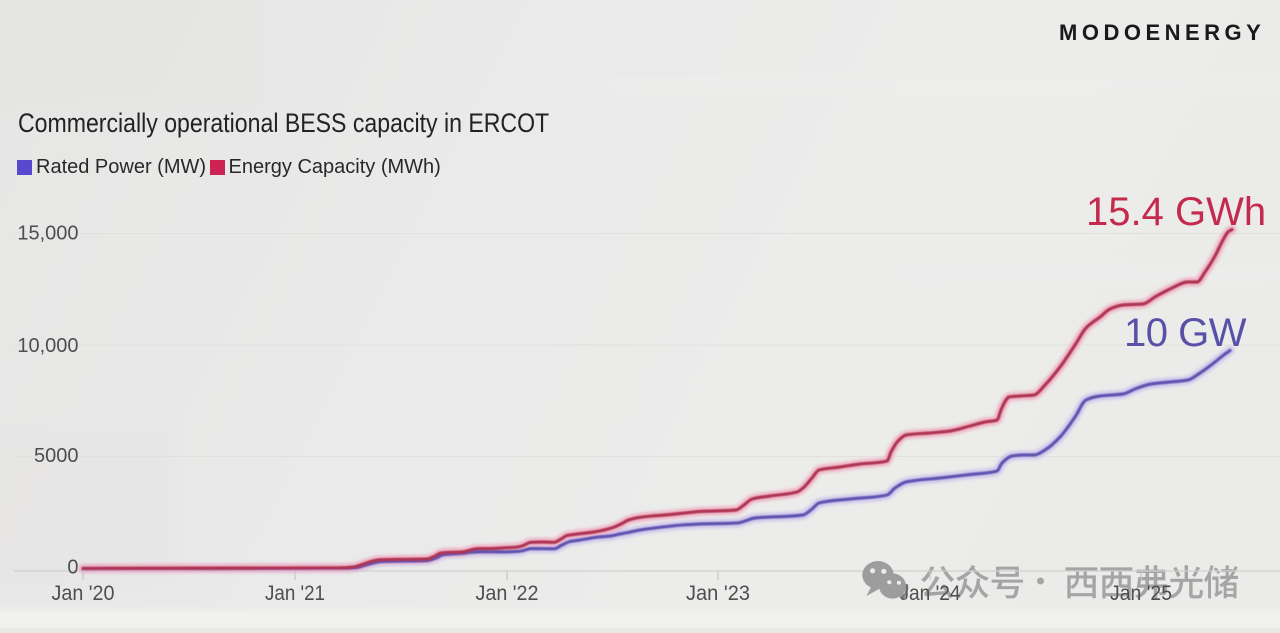 Image resolution: width=1280 pixels, height=633 pixels. What do you see at coordinates (930, 593) in the screenshot?
I see `svg-text: Jan '24` at bounding box center [930, 593].